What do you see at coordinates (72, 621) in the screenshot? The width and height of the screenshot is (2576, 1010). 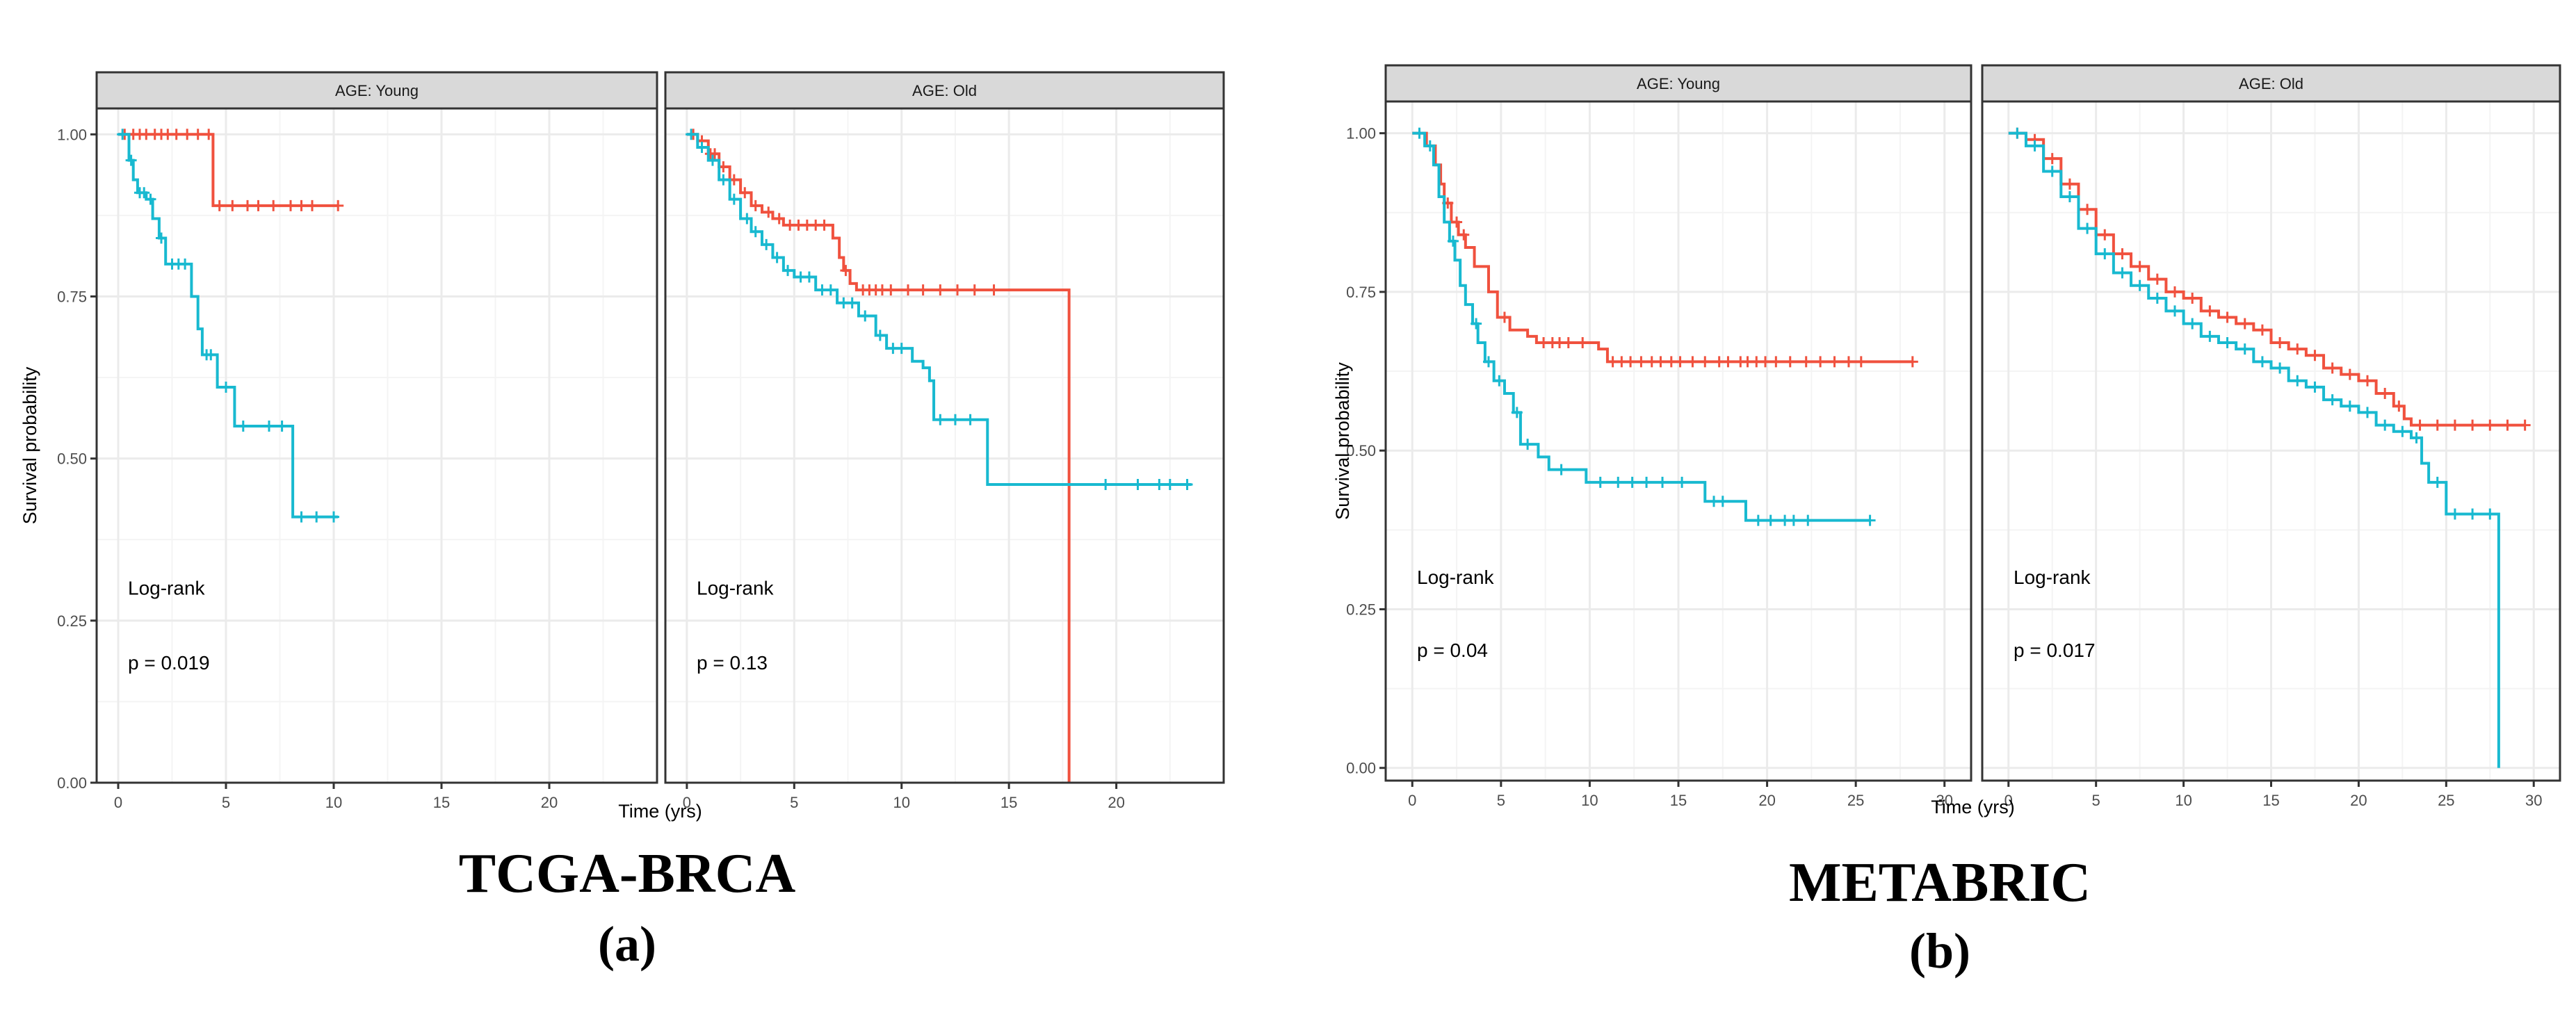 I see `y-tick-label: 0.25` at bounding box center [72, 621].